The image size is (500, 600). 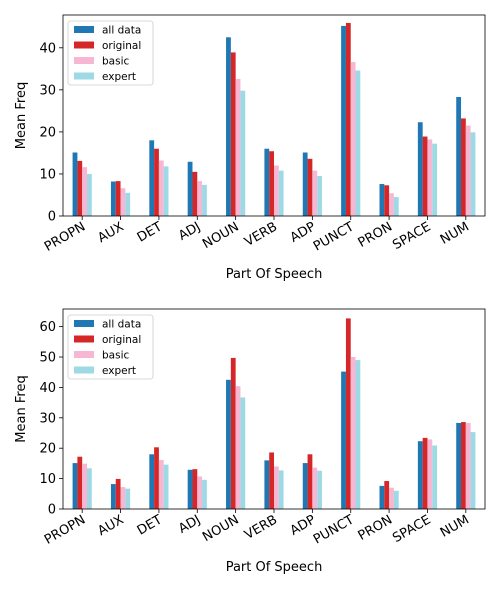 What do you see at coordinates (161, 484) in the screenshot?
I see `bar-basic-det` at bounding box center [161, 484].